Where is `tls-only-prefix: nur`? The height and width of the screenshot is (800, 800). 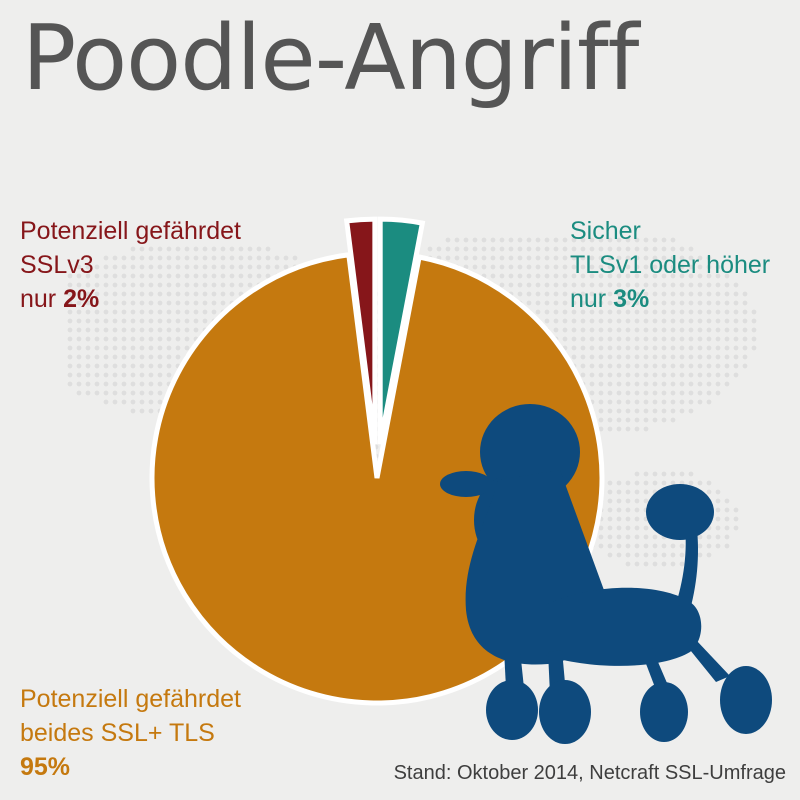
tls-only-prefix: nur is located at coordinates (588, 299).